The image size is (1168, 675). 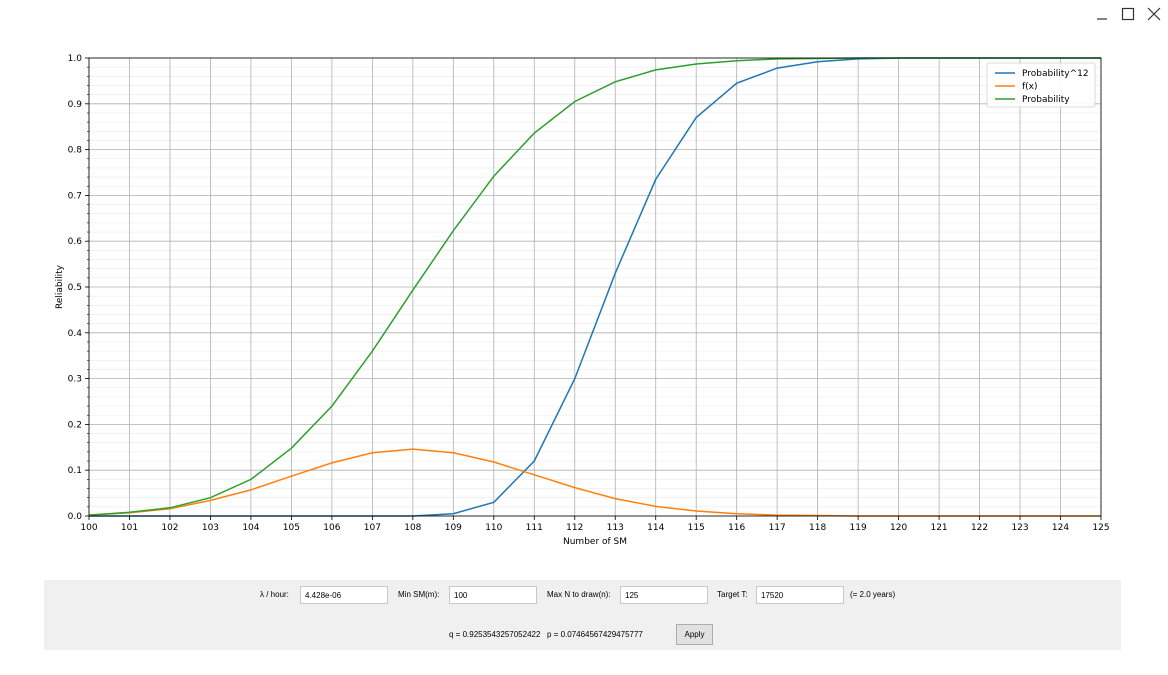 What do you see at coordinates (858, 528) in the screenshot?
I see `x-tick-label: 119` at bounding box center [858, 528].